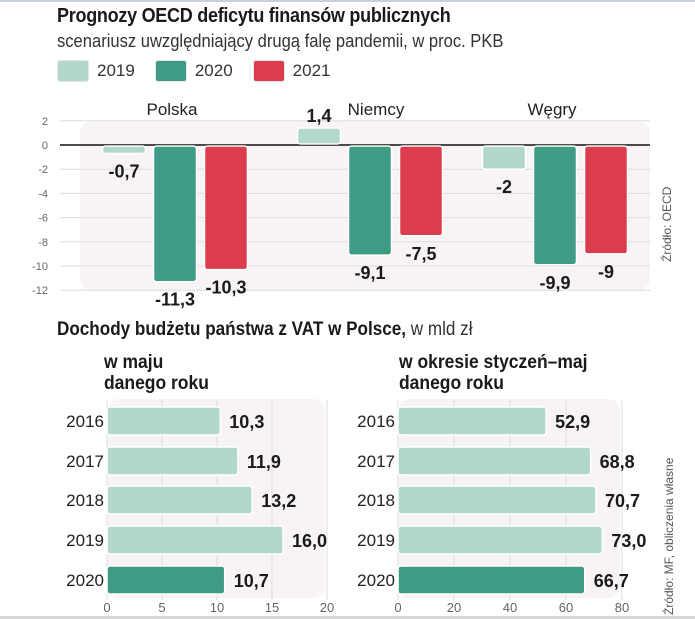 This screenshot has height=619, width=695. I want to click on data-label: -2, so click(504, 187).